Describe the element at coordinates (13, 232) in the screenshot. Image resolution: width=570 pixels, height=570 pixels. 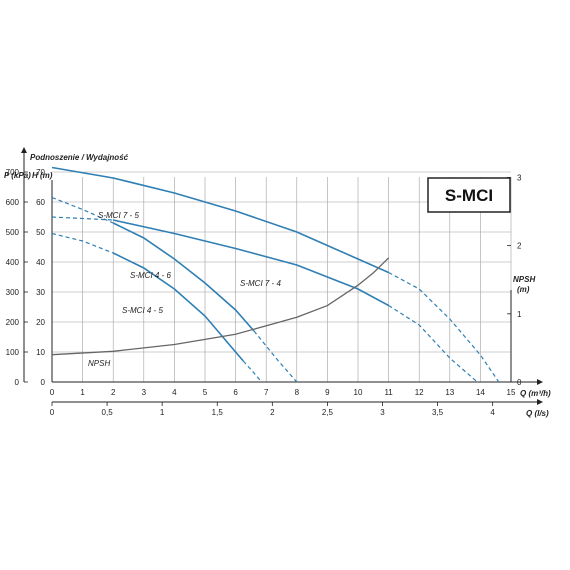
I see `pressure-tick-label: 500` at that location.